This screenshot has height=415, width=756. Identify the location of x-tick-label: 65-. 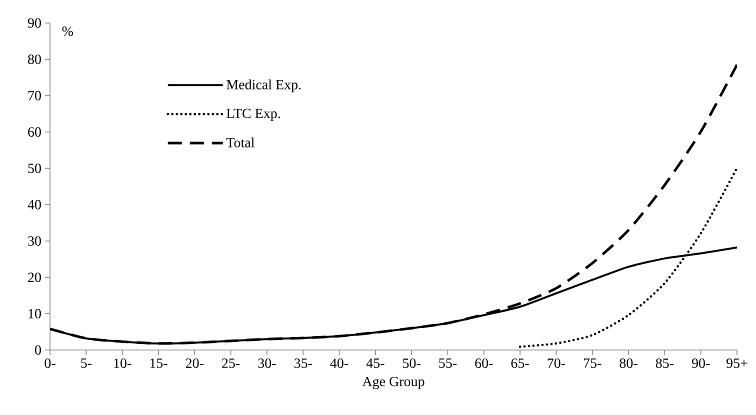
(520, 363).